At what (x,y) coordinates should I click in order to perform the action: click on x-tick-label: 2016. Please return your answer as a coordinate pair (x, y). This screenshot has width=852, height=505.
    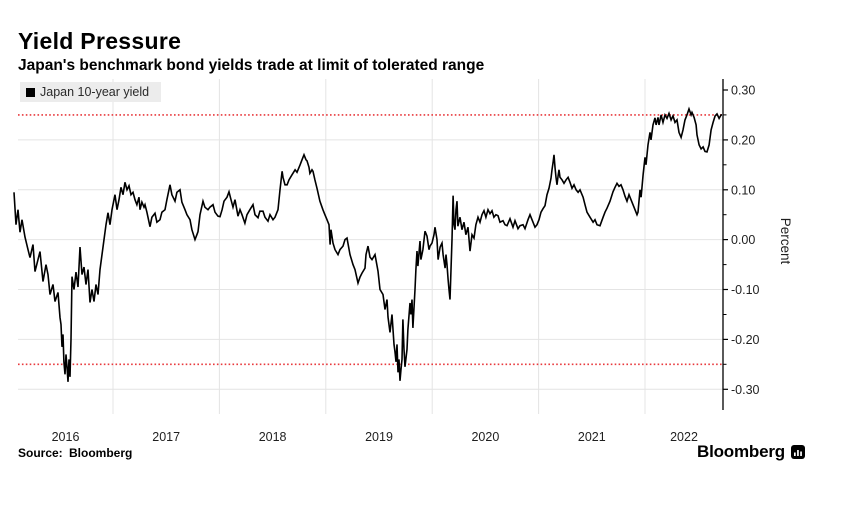
    Looking at the image, I should click on (66, 437).